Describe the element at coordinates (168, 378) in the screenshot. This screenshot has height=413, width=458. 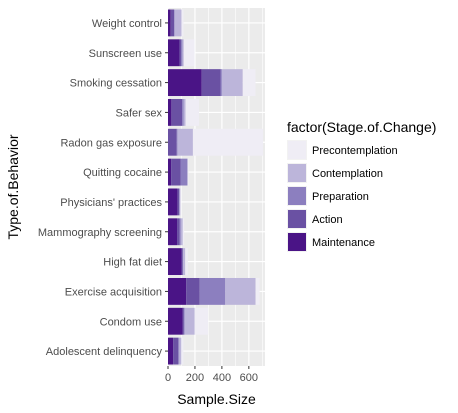
I see `x-tick-label: 0` at that location.